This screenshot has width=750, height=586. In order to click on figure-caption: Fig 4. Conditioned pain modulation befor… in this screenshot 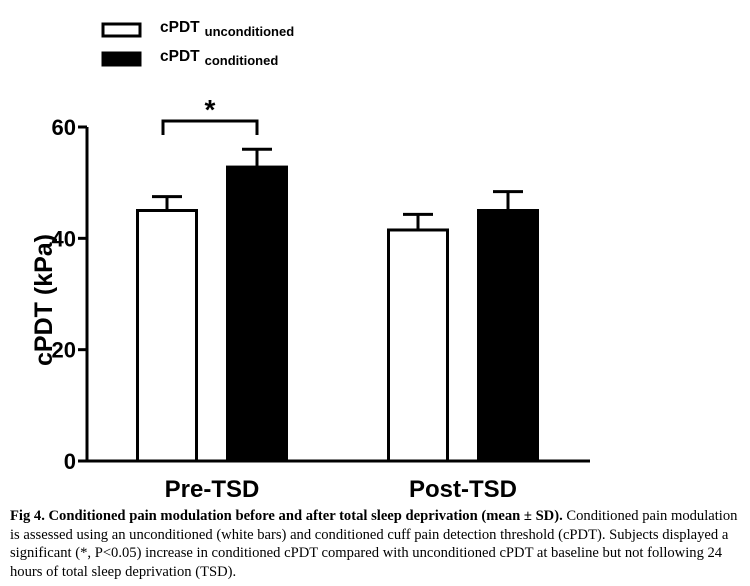, I will do `click(376, 544)`.